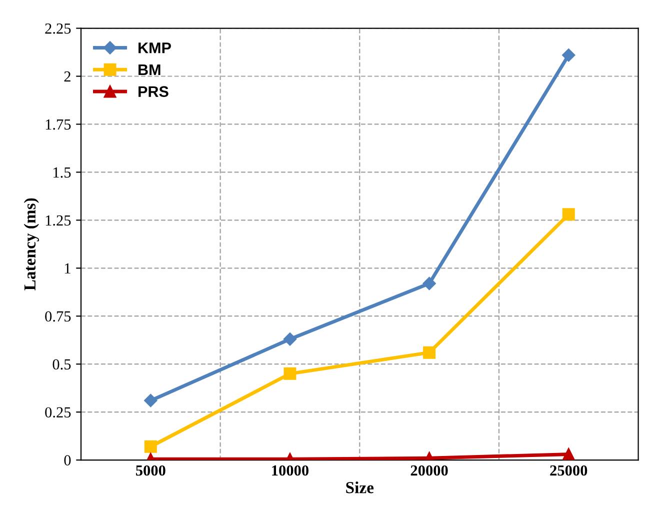  Describe the element at coordinates (360, 488) in the screenshot. I see `x-axis-title: Size` at that location.